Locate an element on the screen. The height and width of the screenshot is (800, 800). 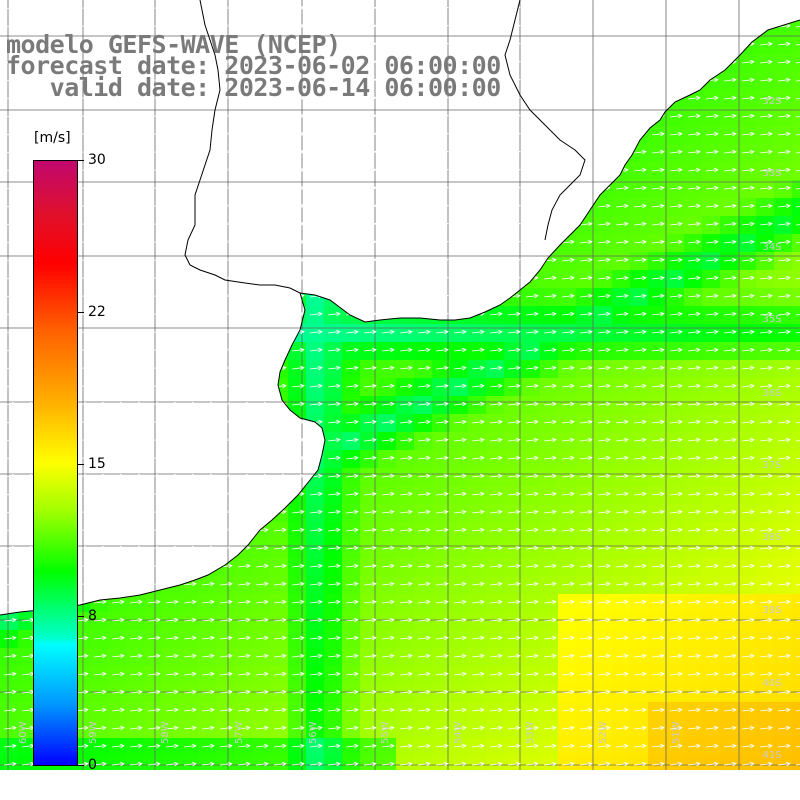
colorbar-gradient is located at coordinates (55, 463).